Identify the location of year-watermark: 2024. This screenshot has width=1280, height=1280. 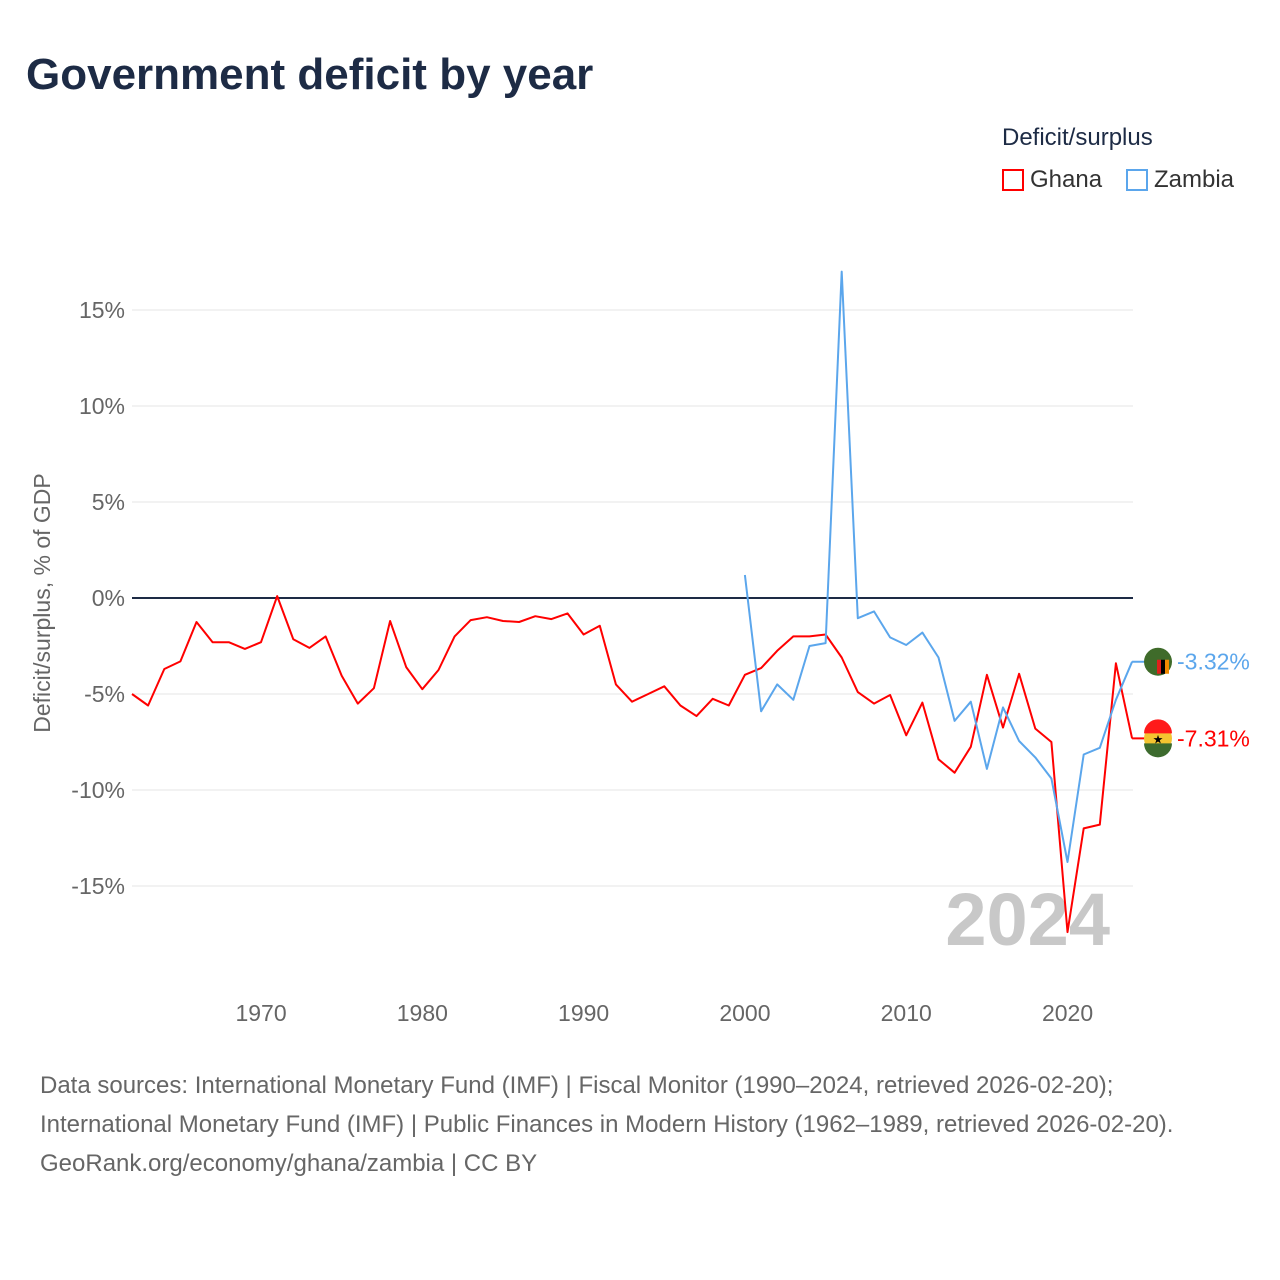
(1027, 919).